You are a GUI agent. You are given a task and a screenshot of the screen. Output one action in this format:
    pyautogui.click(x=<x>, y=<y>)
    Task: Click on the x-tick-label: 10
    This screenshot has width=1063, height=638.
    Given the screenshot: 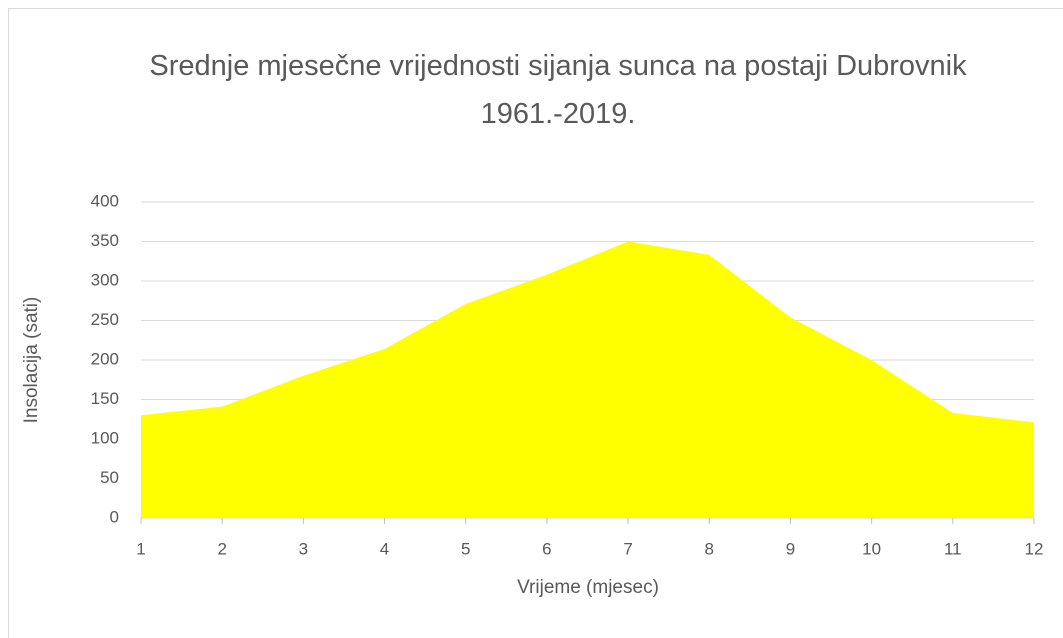 What is the action you would take?
    pyautogui.click(x=871, y=548)
    